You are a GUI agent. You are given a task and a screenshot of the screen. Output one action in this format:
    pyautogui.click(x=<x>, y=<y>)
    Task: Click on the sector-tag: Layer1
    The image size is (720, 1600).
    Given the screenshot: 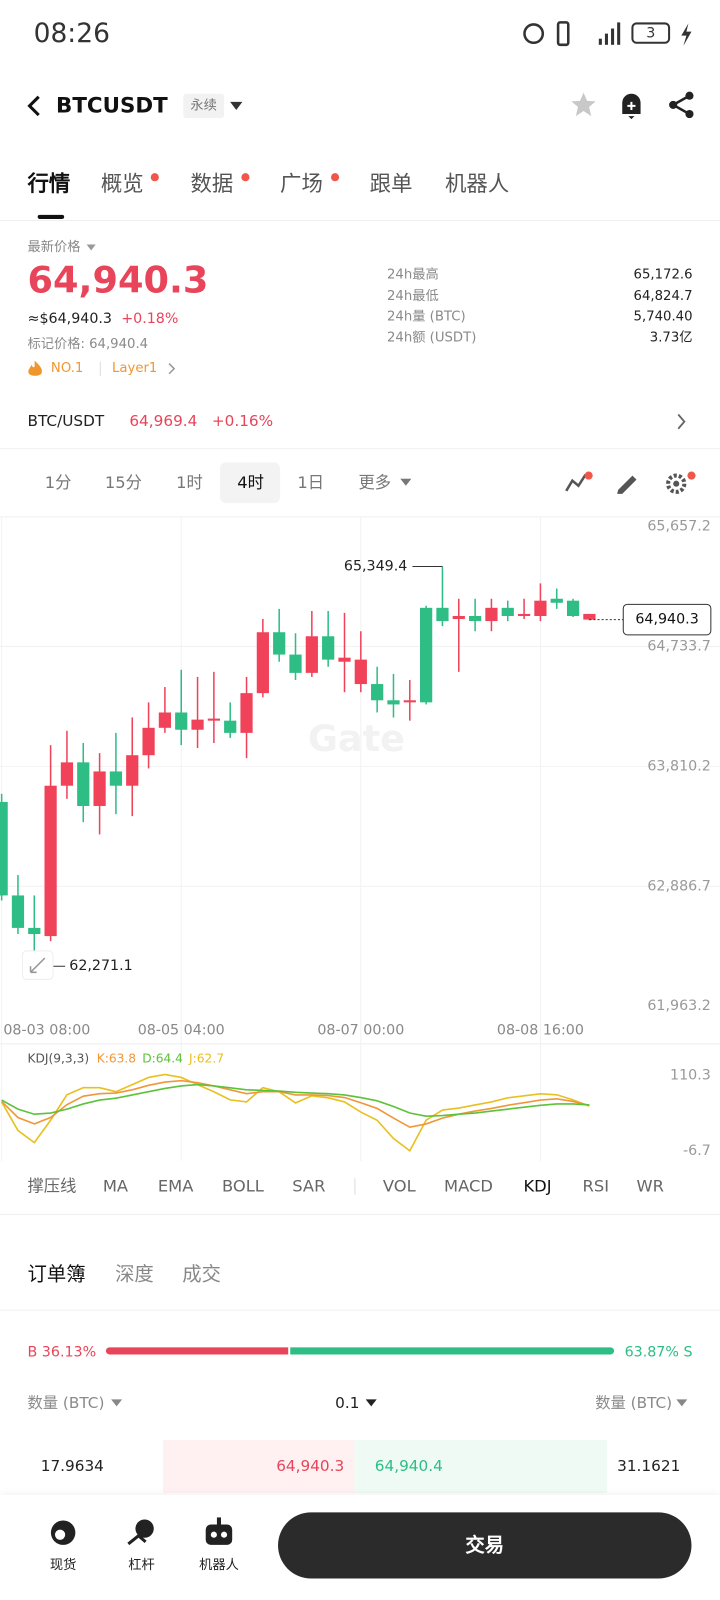 What is the action you would take?
    pyautogui.click(x=135, y=369)
    